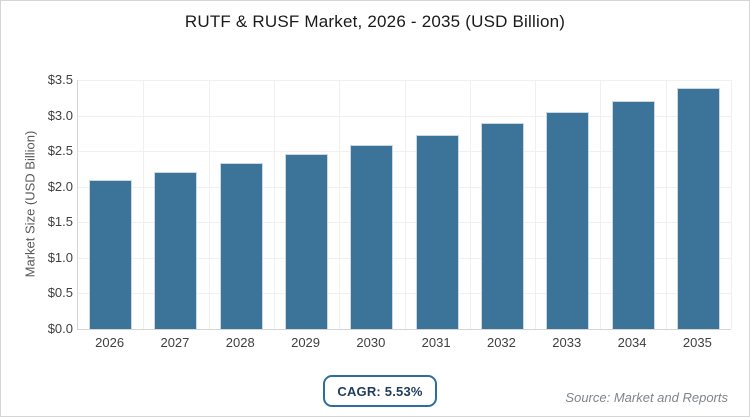 This screenshot has height=417, width=750. I want to click on y-tick-label: $0.5, so click(60, 293).